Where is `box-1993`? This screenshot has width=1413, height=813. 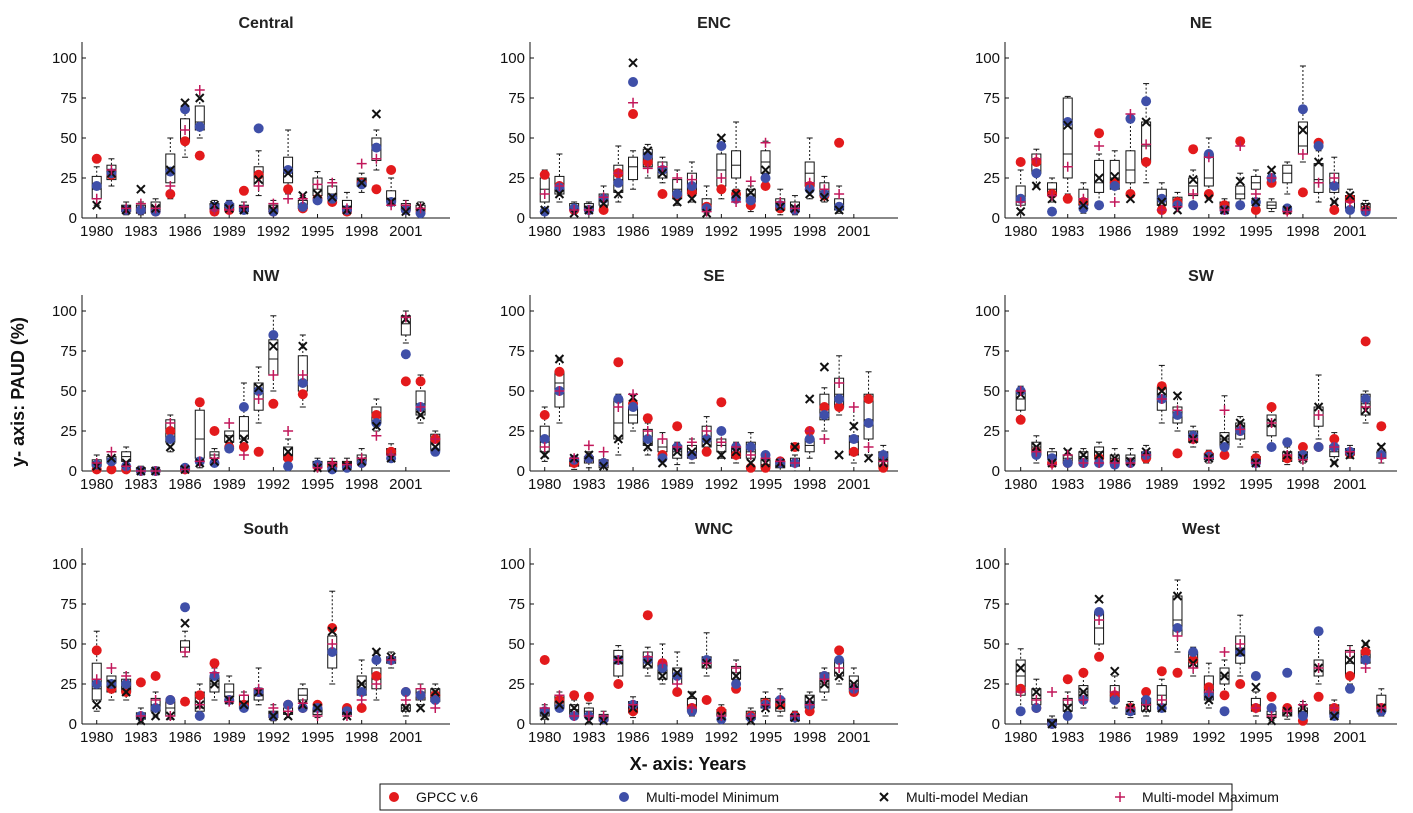 box-1993 is located at coordinates (1224, 427).